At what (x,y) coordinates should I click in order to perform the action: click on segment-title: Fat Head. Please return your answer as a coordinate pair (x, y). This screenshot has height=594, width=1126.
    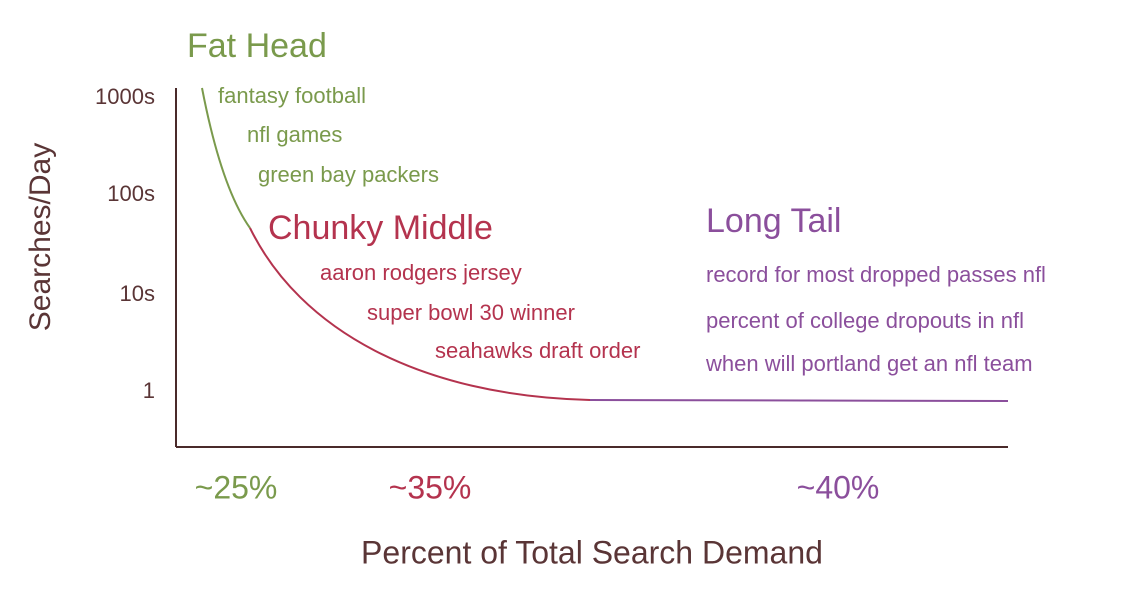
    Looking at the image, I should click on (257, 46).